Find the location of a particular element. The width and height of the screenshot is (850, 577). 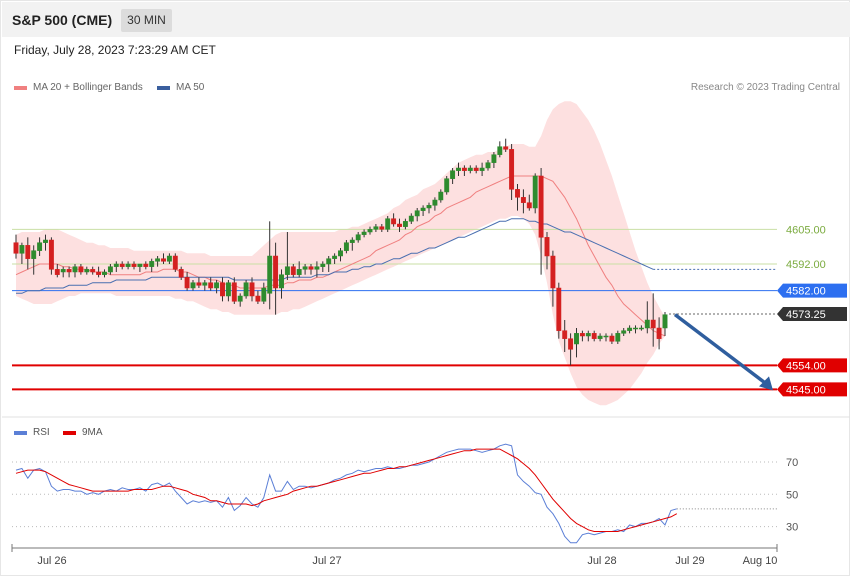

rsi-9ma-line is located at coordinates (346, 490).